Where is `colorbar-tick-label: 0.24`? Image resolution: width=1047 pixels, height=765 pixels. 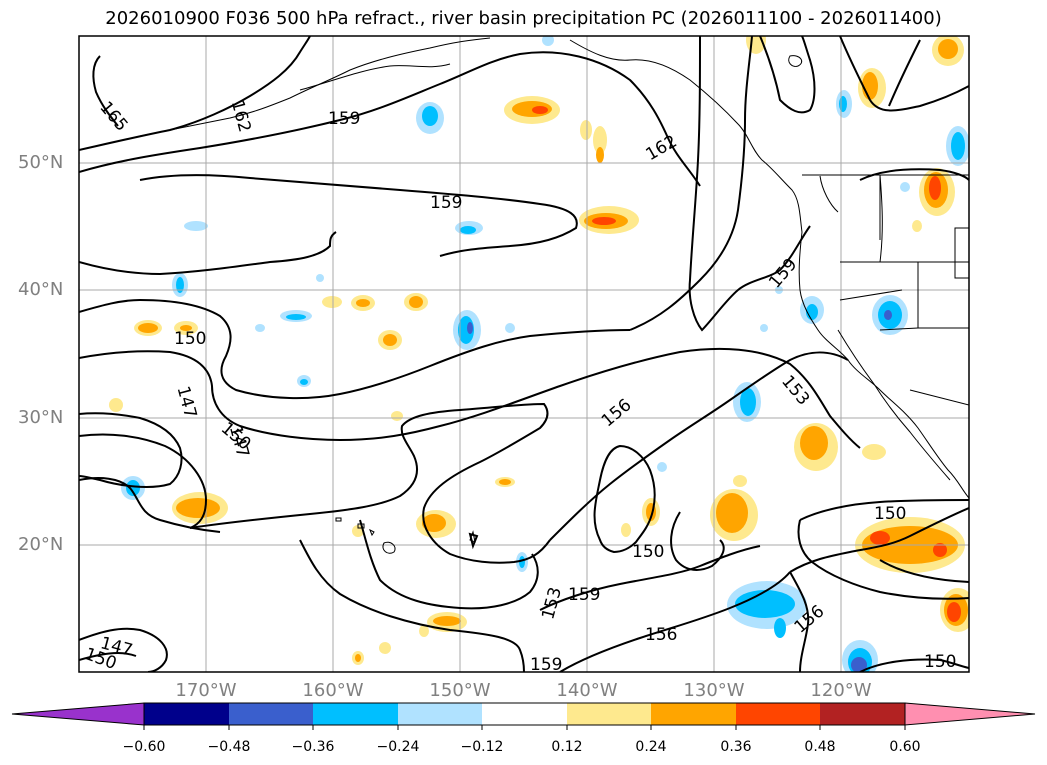 colorbar-tick-label: 0.24 is located at coordinates (651, 747).